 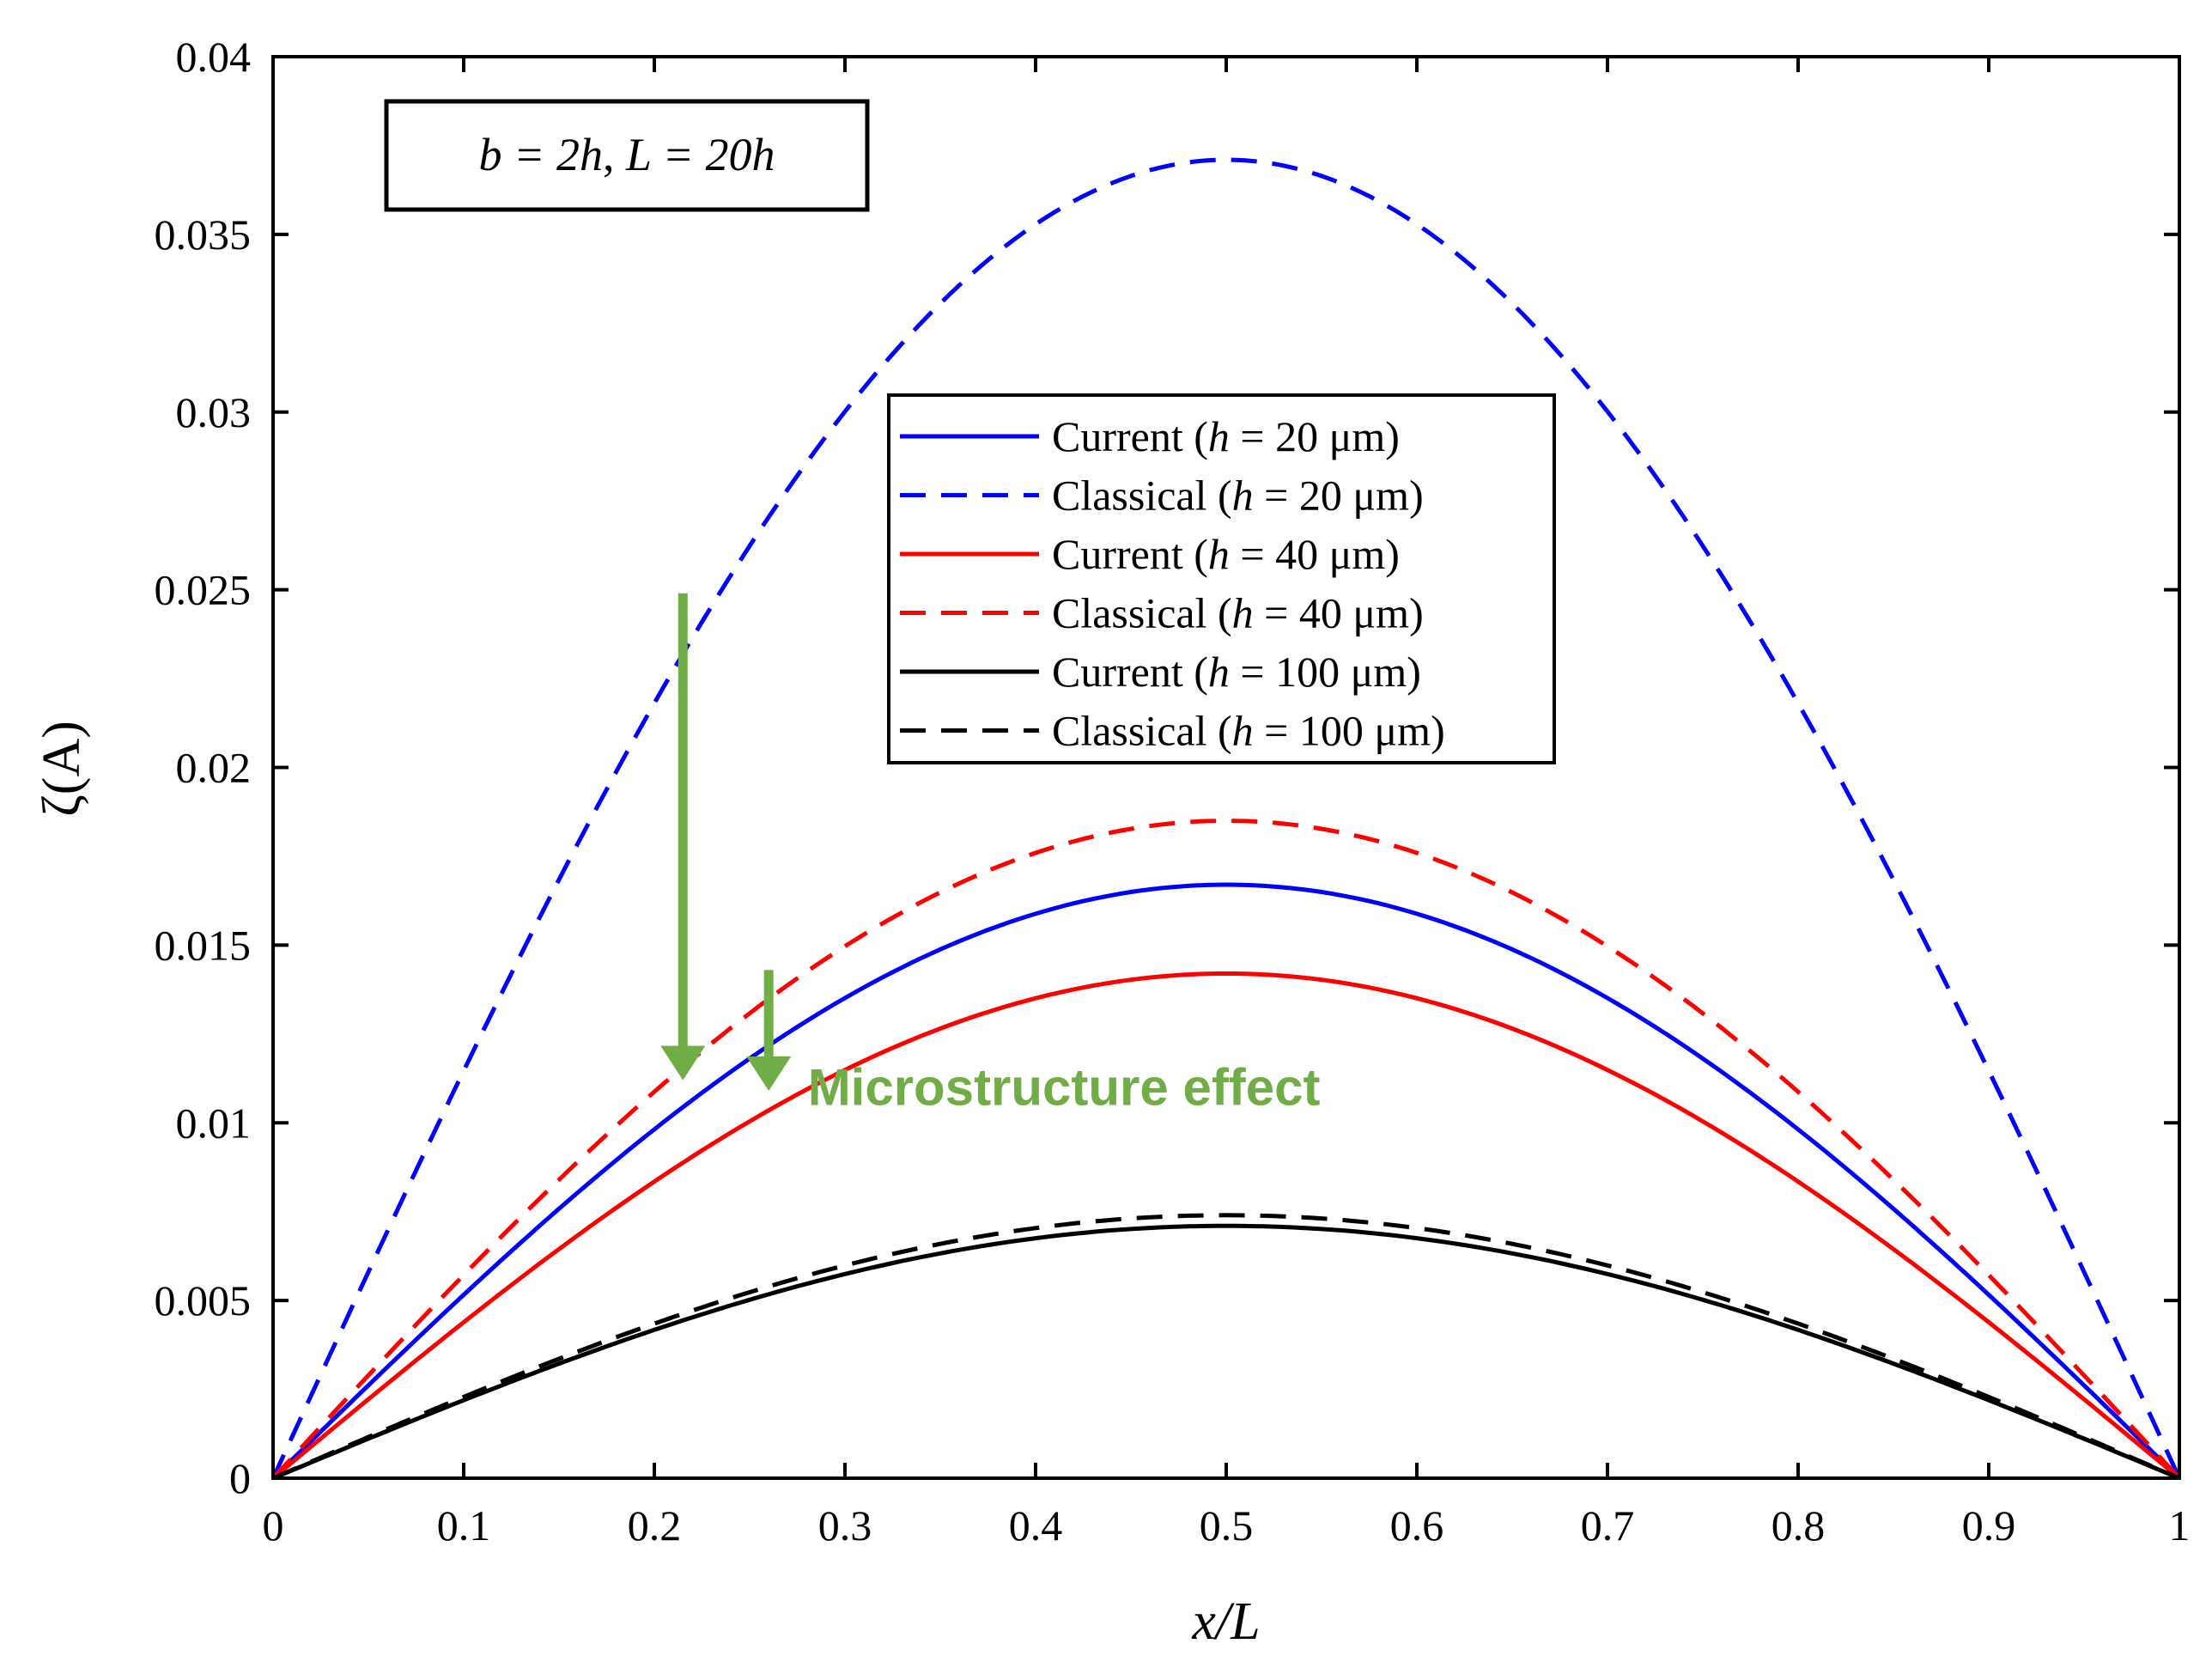 I want to click on x-tick-label: 0.8, so click(x=1799, y=1525).